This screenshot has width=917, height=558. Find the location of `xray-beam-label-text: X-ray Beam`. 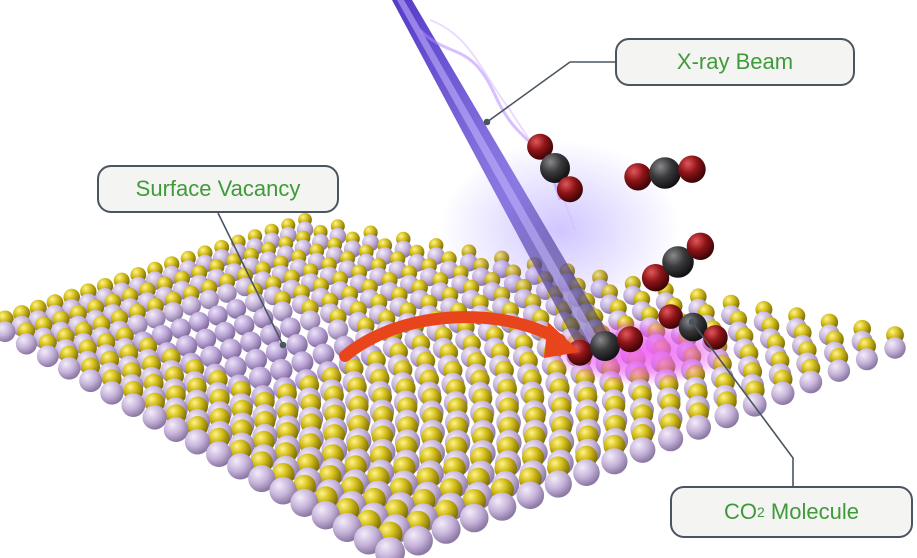

xray-beam-label-text: X-ray Beam is located at coordinates (735, 61).